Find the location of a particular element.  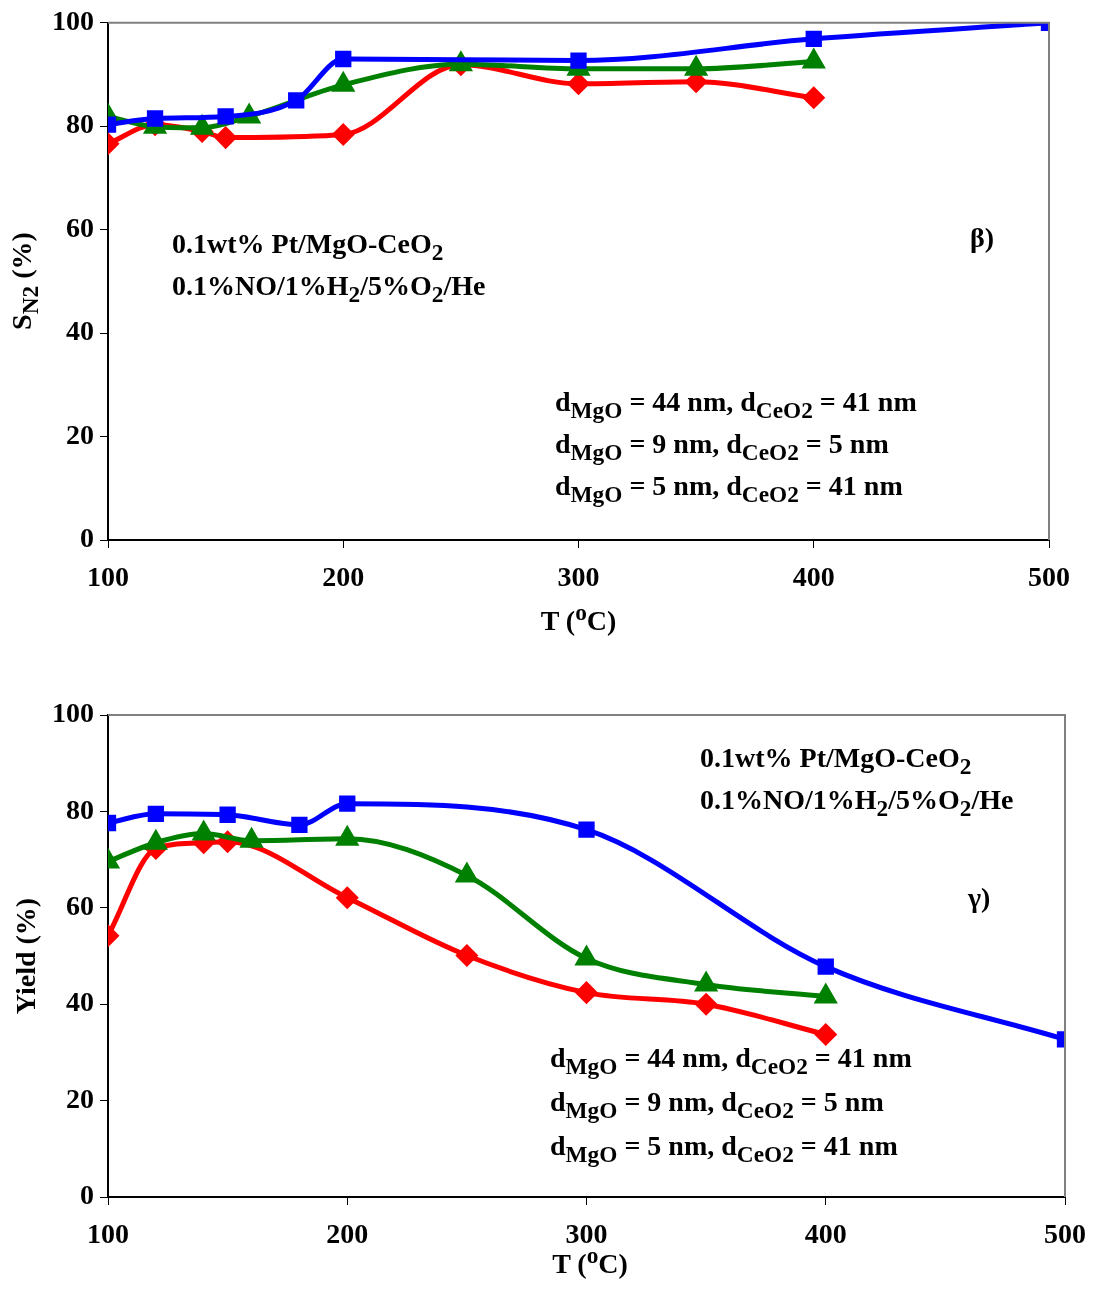

annotation: β) is located at coordinates (982, 238).